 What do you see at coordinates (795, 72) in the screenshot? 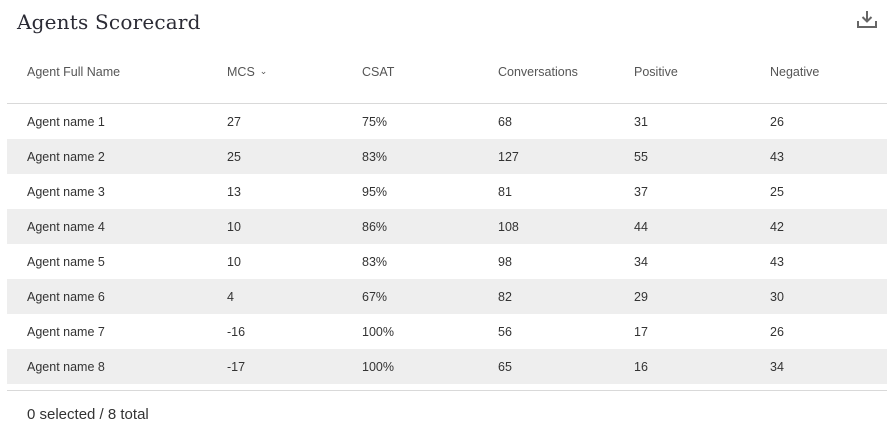
I see `column-header-negative: Negative` at bounding box center [795, 72].